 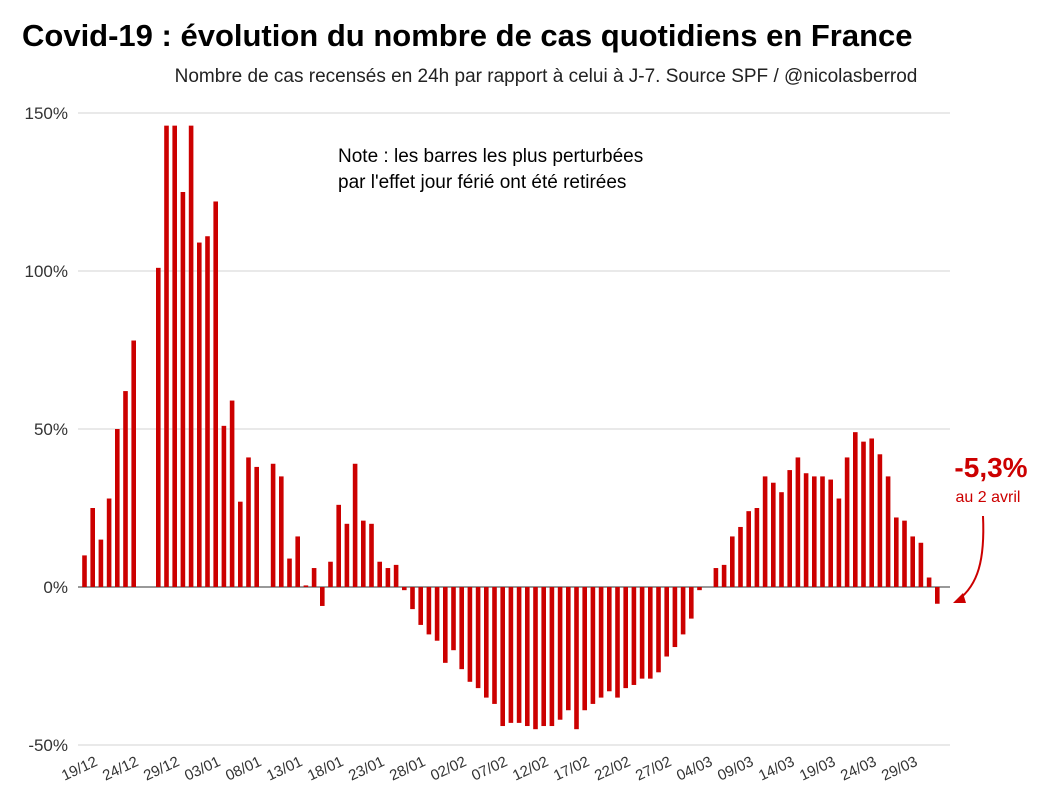 I want to click on y-tick-label: 150%, so click(x=46, y=113).